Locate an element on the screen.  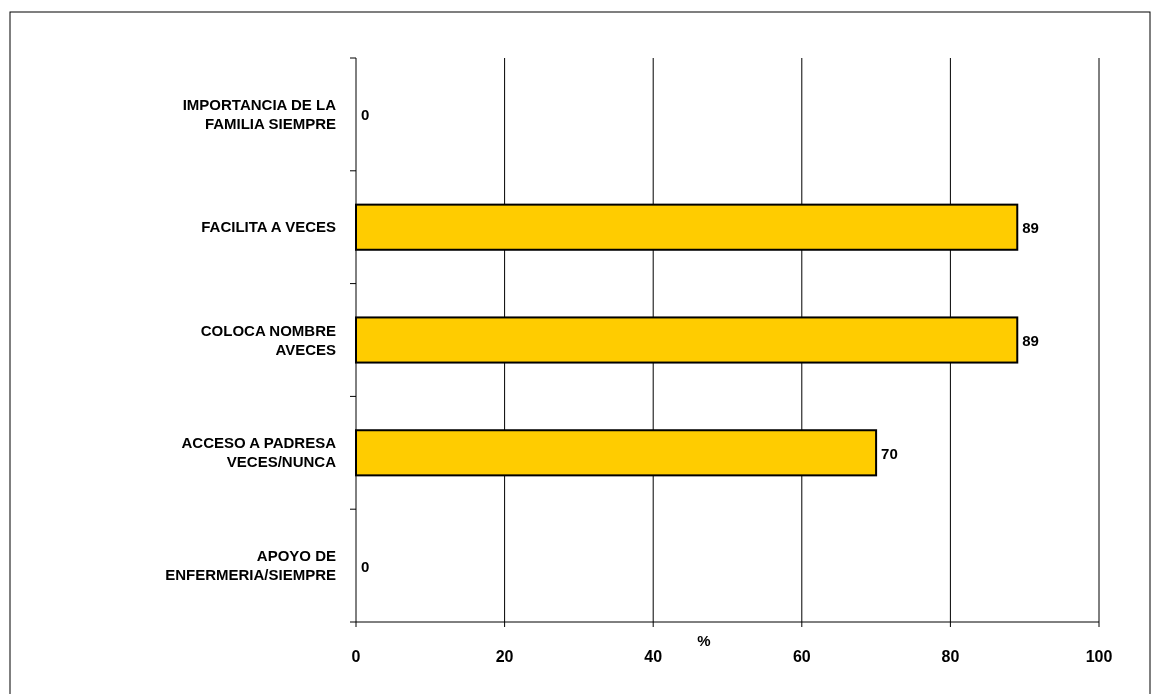
y-tick-label: COLOCA NOMBRE AVECES is located at coordinates (268, 339).